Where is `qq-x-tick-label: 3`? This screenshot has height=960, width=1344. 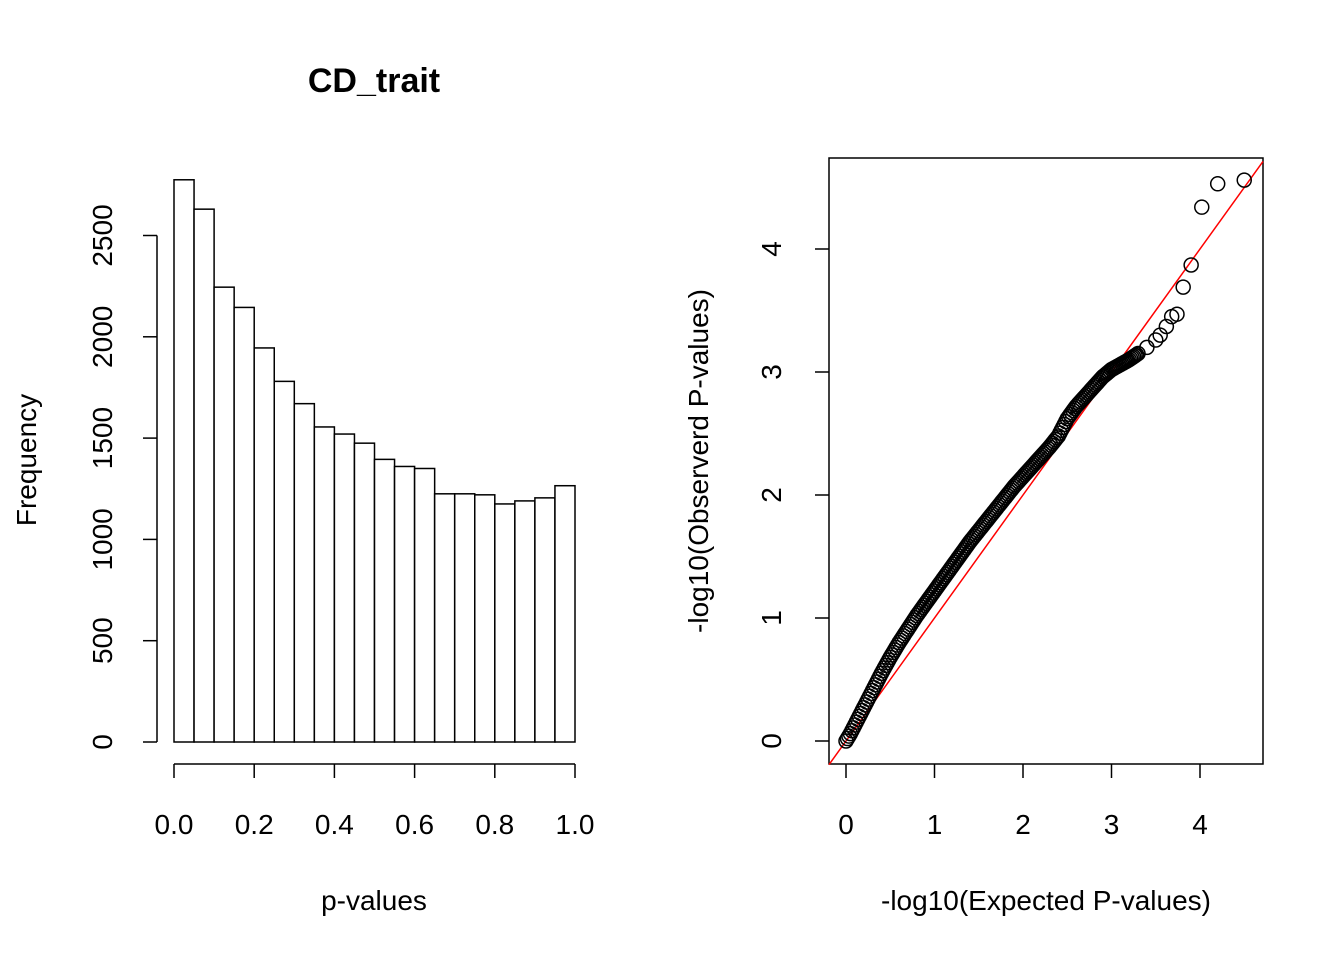
qq-x-tick-label: 3 is located at coordinates (1112, 824).